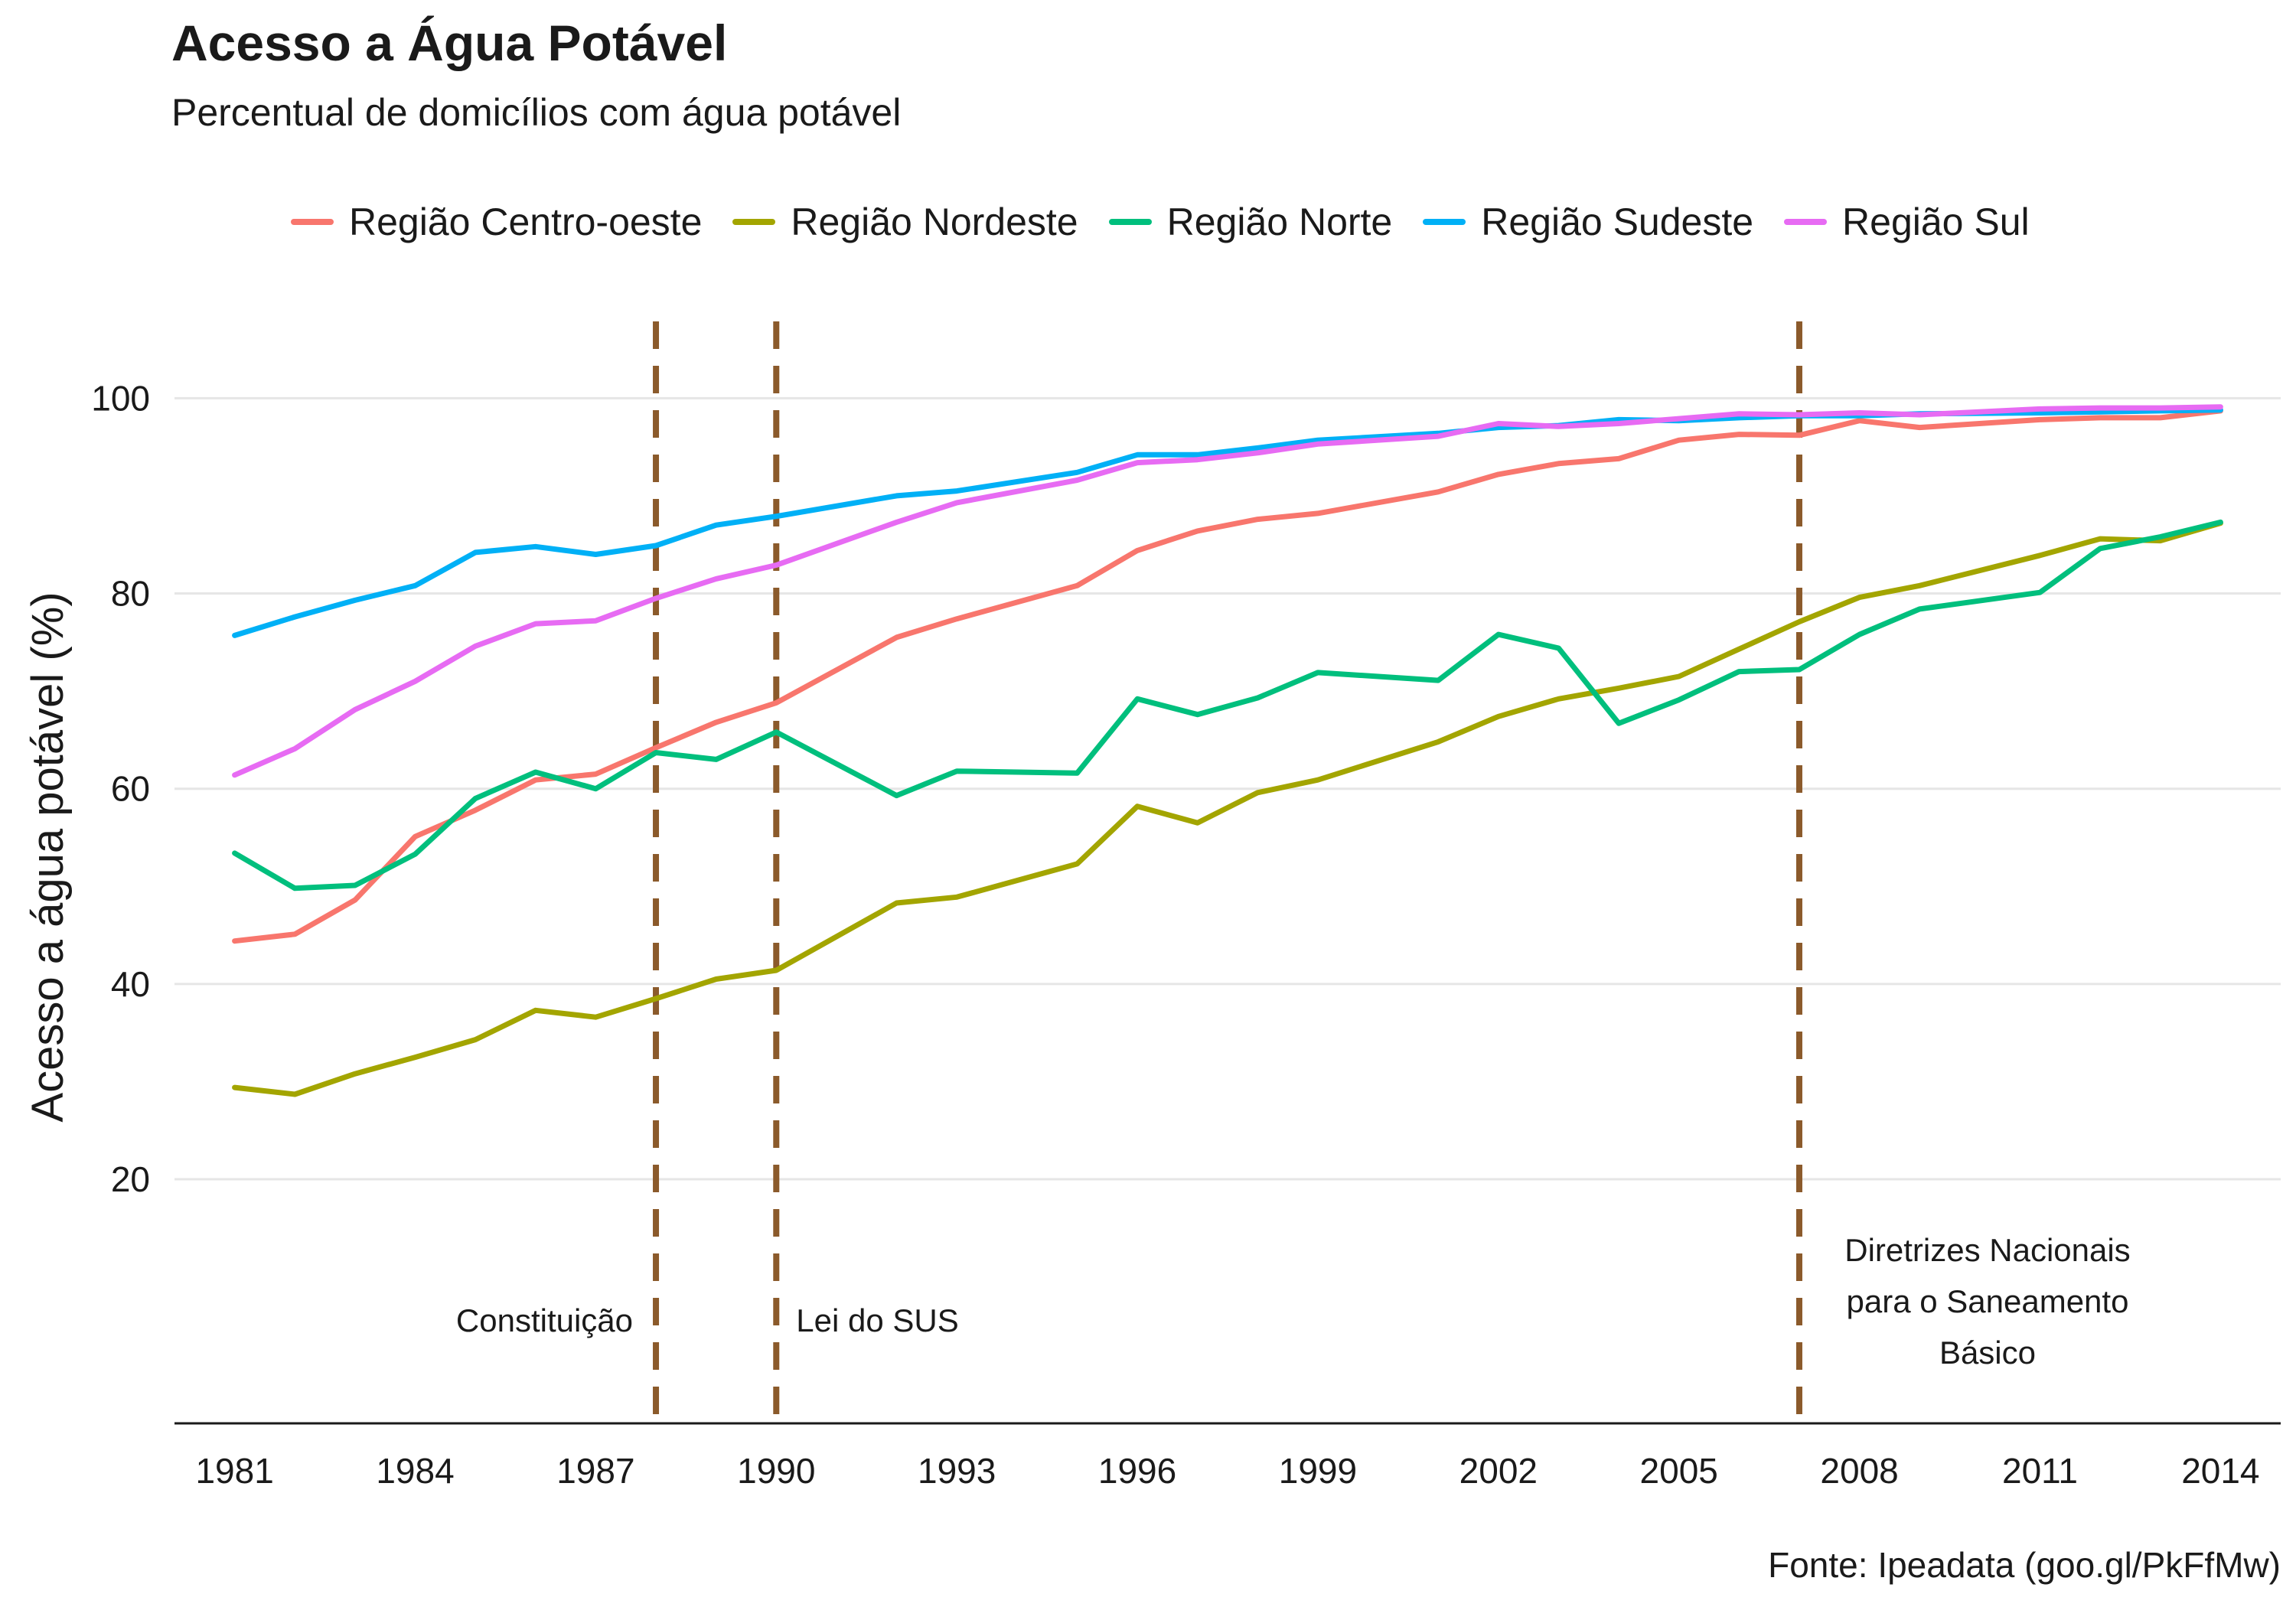  I want to click on x-tick-label: 2002, so click(1498, 1471).